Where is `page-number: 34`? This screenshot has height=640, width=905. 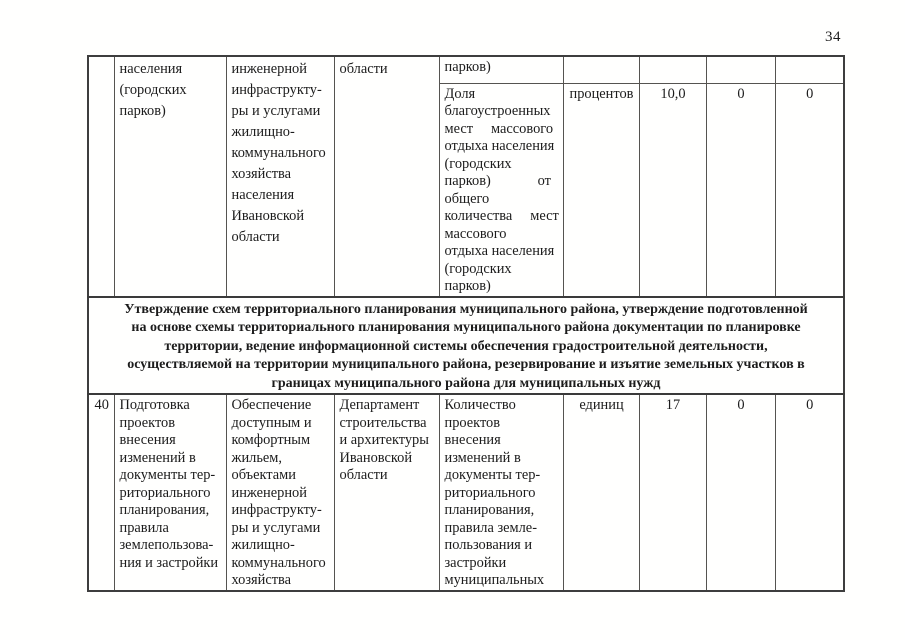 page-number: 34 is located at coordinates (833, 37).